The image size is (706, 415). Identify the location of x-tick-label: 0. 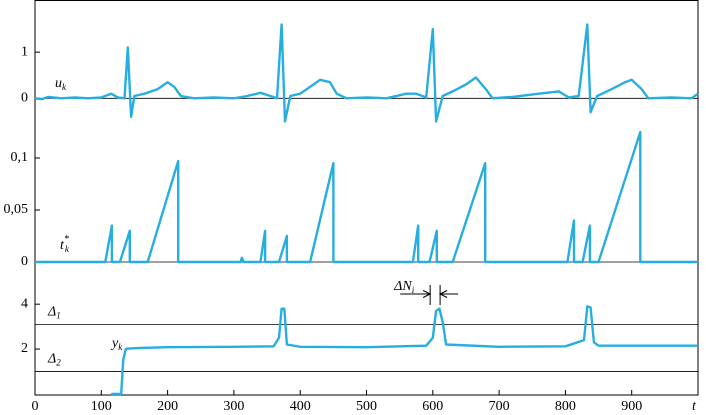
(35, 406).